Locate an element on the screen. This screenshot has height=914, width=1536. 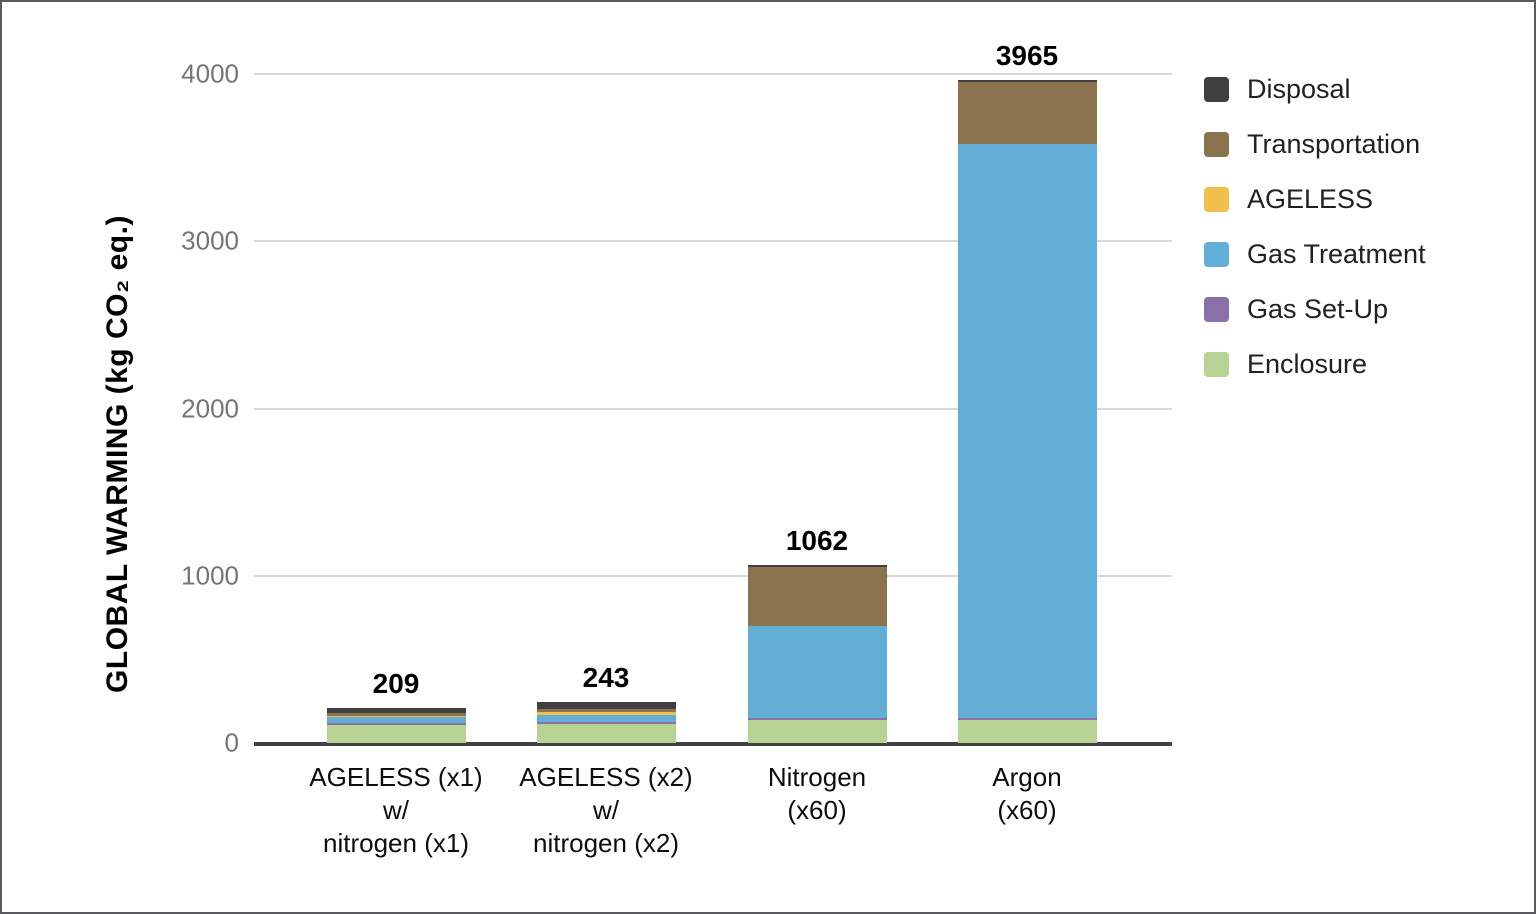
y-tick-label: 2000 is located at coordinates (210, 408).